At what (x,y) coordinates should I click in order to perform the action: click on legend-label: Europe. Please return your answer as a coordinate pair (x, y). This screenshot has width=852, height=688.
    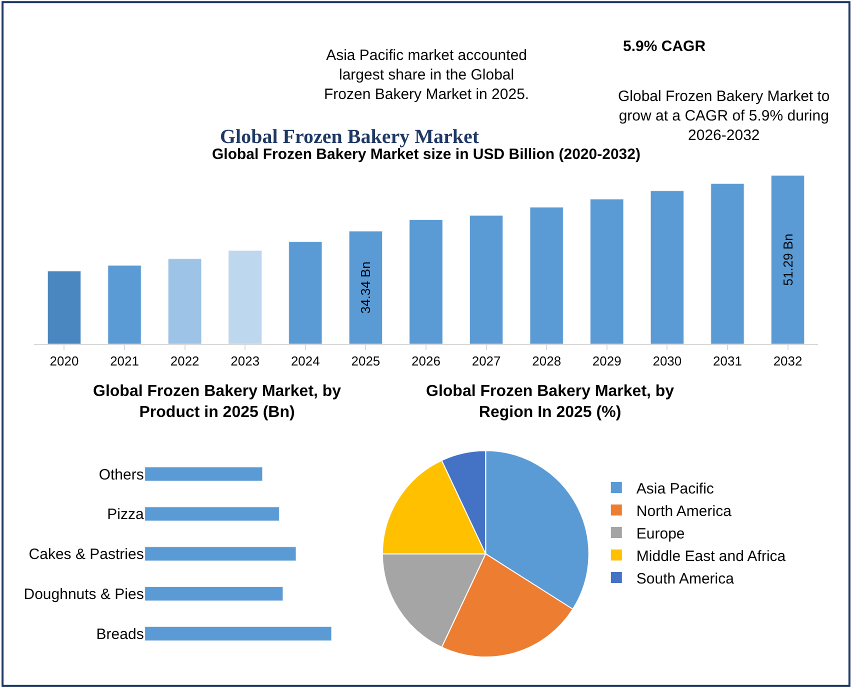
    Looking at the image, I should click on (660, 533).